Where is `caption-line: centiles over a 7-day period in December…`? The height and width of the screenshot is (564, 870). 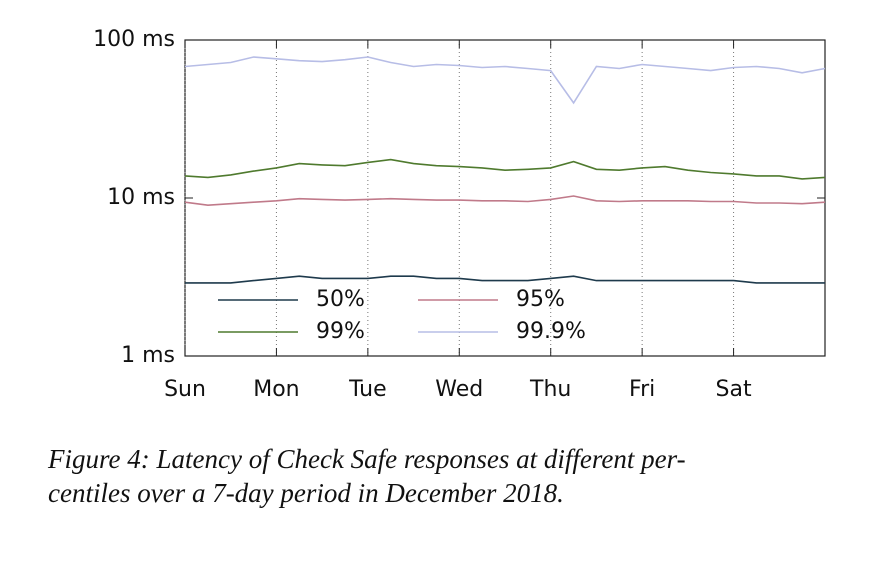 caption-line: centiles over a 7-day period in December… is located at coordinates (306, 493).